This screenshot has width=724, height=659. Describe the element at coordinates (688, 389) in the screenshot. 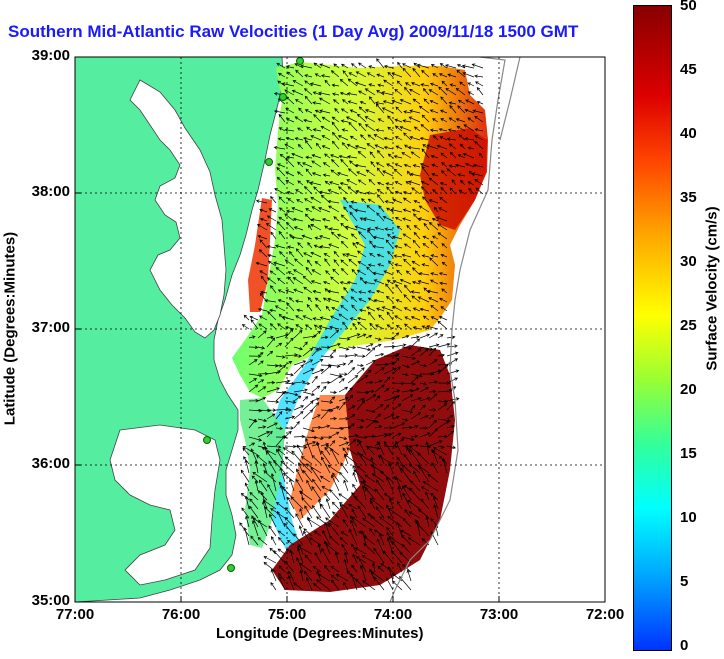

I see `colorbar-tick-label: 20` at that location.